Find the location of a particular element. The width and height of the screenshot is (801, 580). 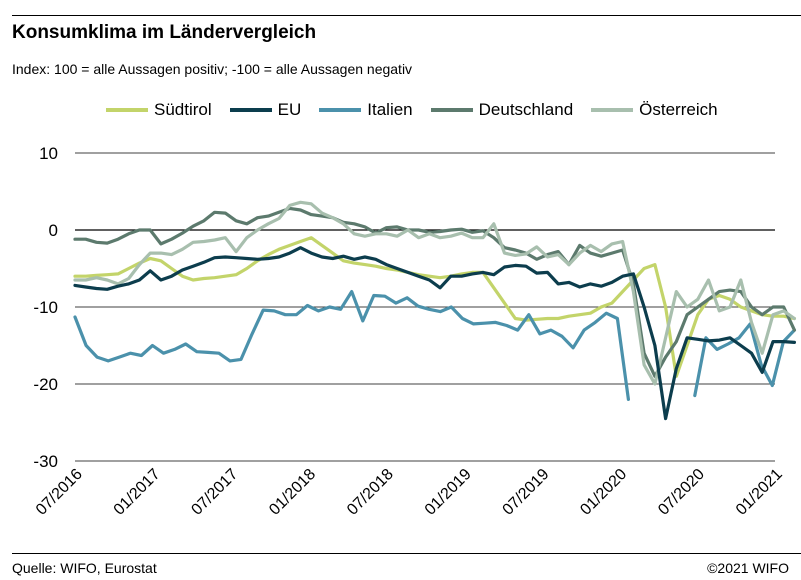

legend-label: EU is located at coordinates (289, 109).